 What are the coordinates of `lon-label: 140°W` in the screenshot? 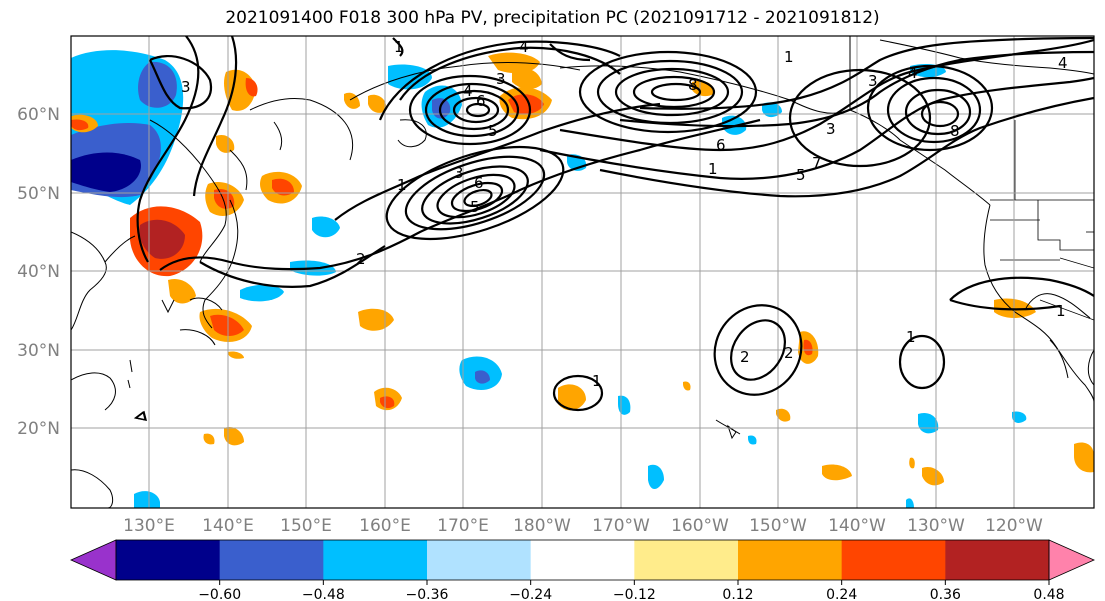 It's located at (857, 526).